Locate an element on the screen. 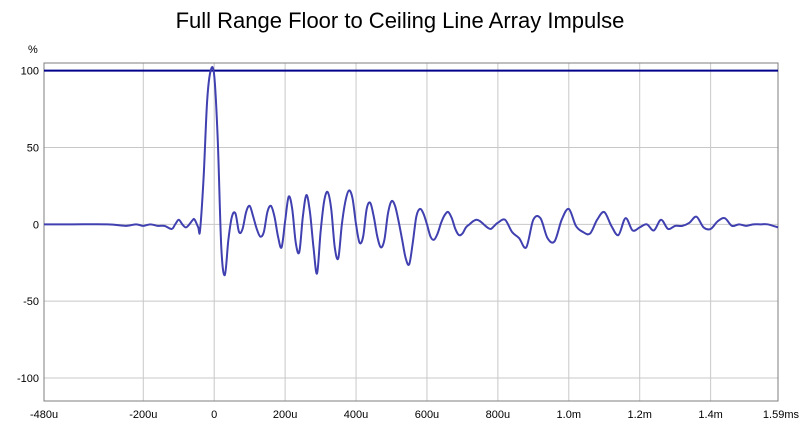 The width and height of the screenshot is (800, 427). x-tick-label: 800u is located at coordinates (498, 415).